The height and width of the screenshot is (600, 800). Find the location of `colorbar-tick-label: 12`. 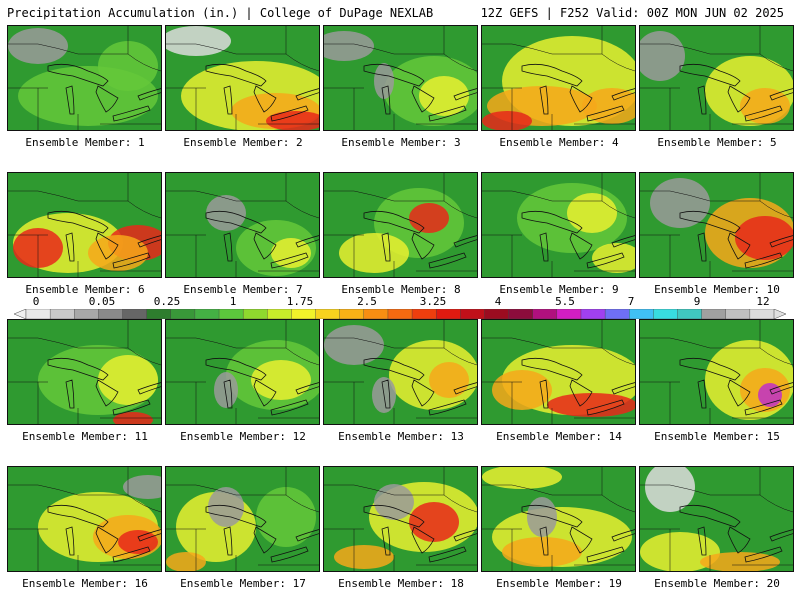

colorbar-tick-label: 12 is located at coordinates (763, 301).